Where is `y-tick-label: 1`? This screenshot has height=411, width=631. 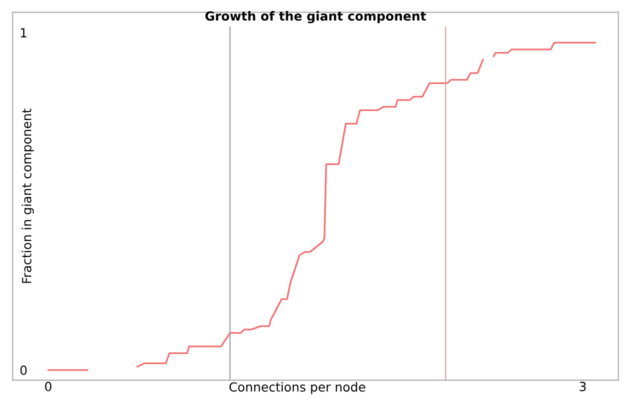
y-tick-label: 1 is located at coordinates (23, 33).